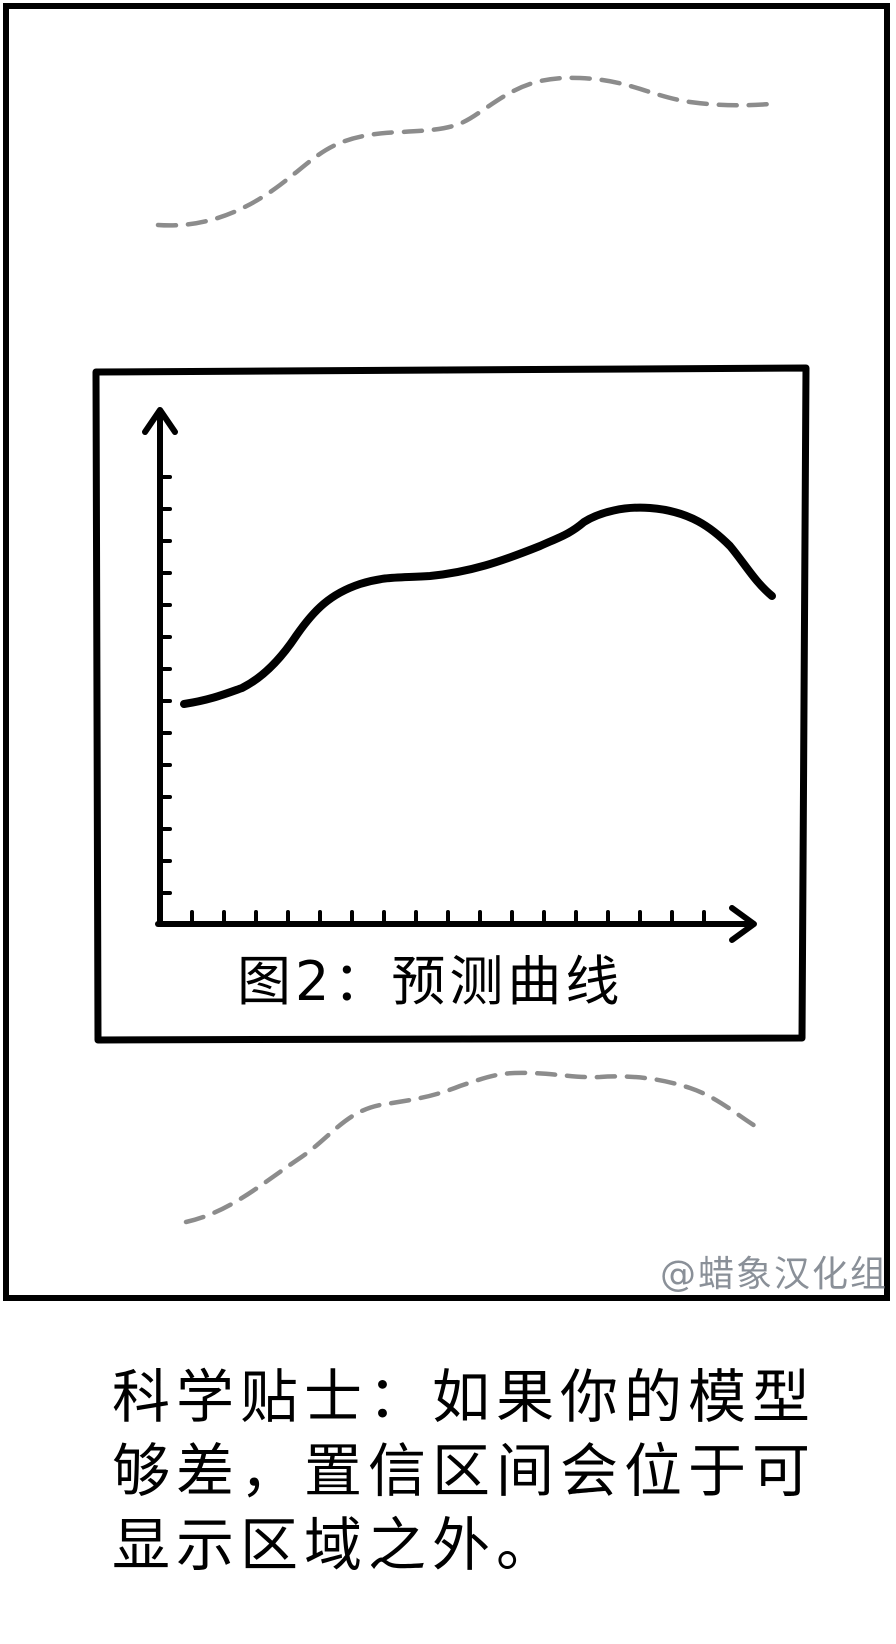 Image resolution: width=896 pixels, height=1644 pixels. What do you see at coordinates (478, 605) in the screenshot?
I see `prediction-curve` at bounding box center [478, 605].